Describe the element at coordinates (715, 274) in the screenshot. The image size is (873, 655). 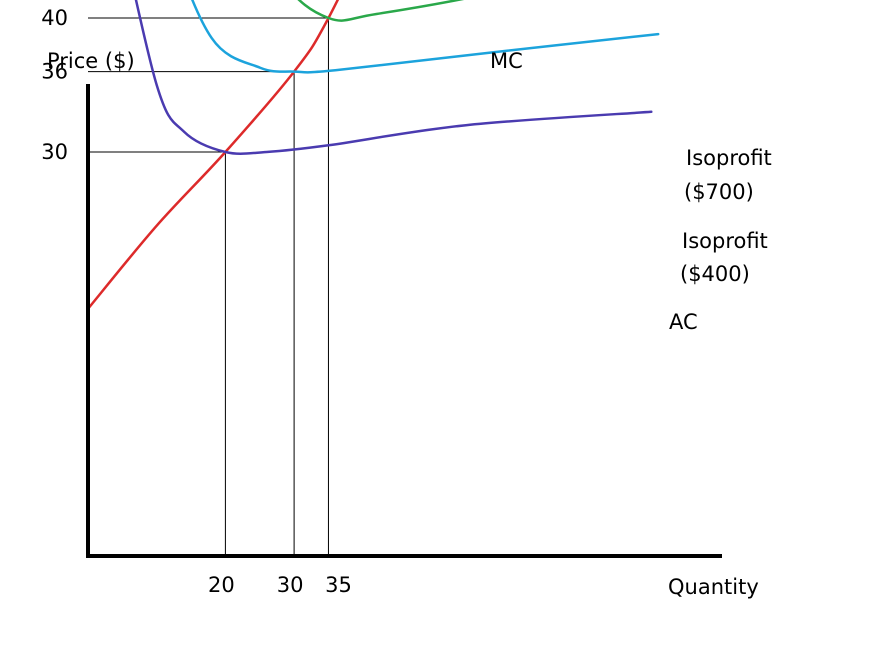
I see `isoprofit-400-value: ($400)` at that location.